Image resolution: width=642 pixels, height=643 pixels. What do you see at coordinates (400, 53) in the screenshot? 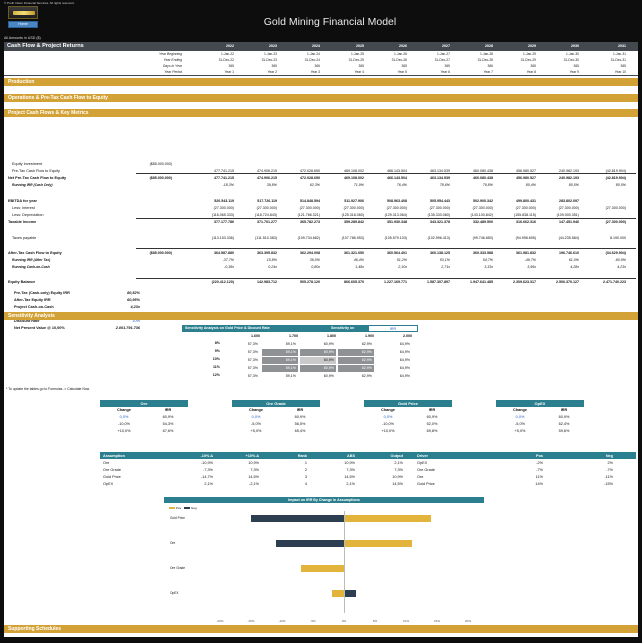
I see `header-cell: 1-Jan-26` at bounding box center [400, 53].